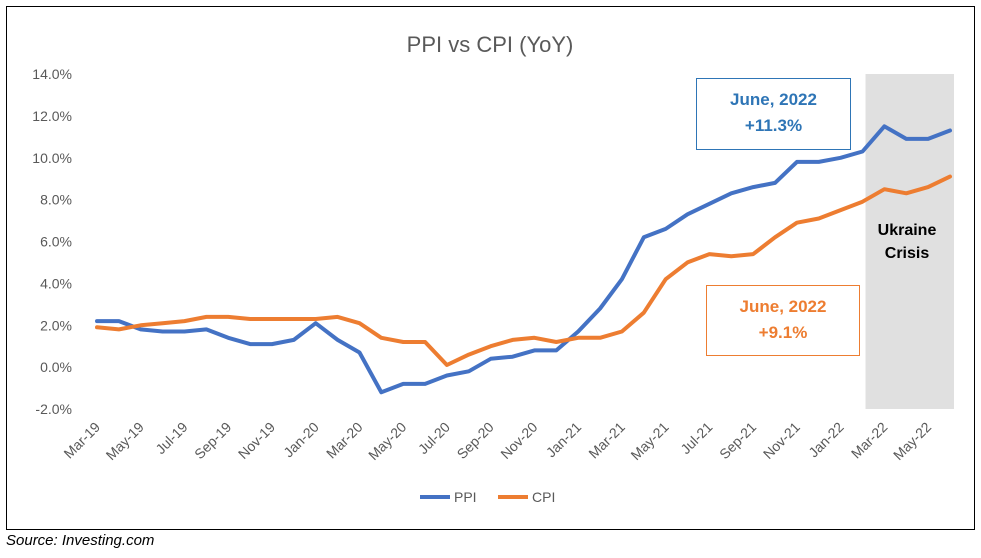  Describe the element at coordinates (907, 230) in the screenshot. I see `ukraine-label-line1: Ukraine` at that location.